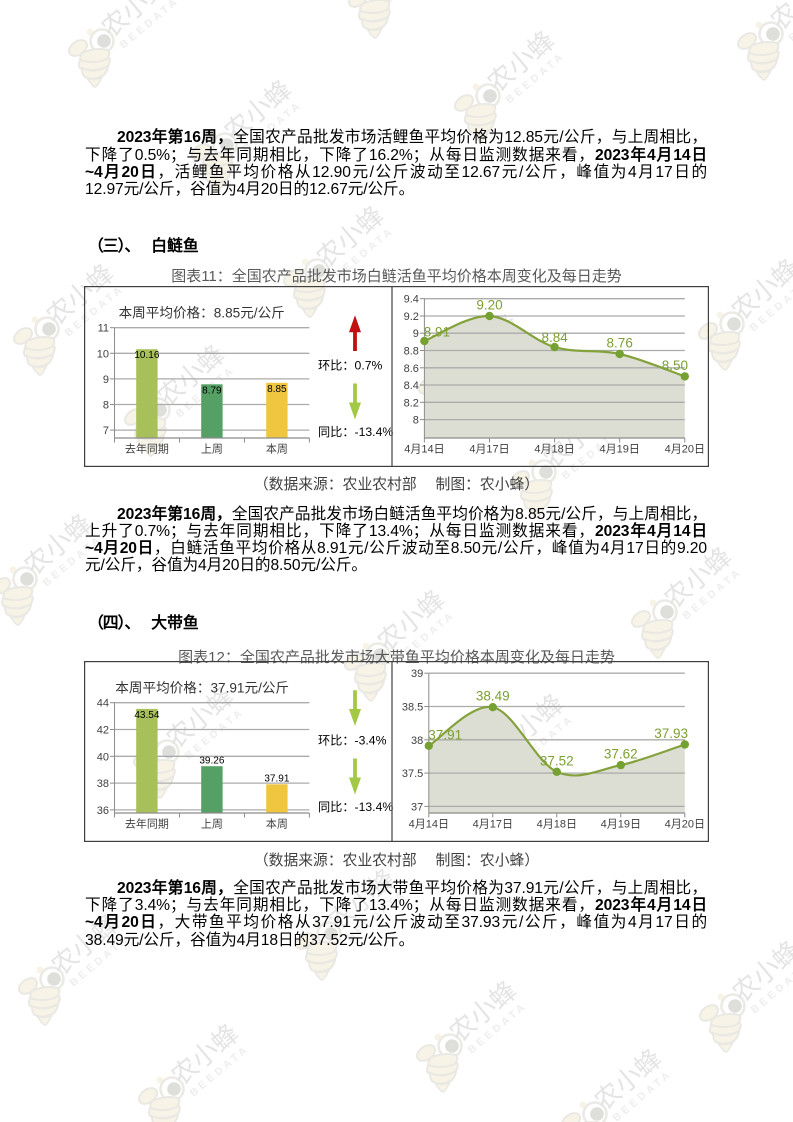  What do you see at coordinates (671, 733) in the screenshot?
I see `svg-text: 37.93` at bounding box center [671, 733].